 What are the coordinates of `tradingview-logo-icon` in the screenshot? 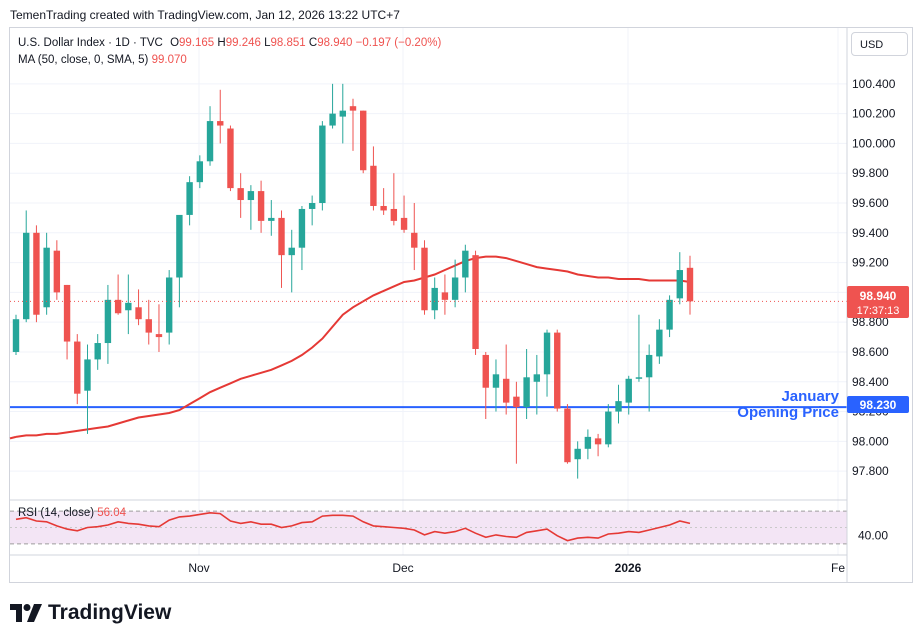 It's located at (26, 613).